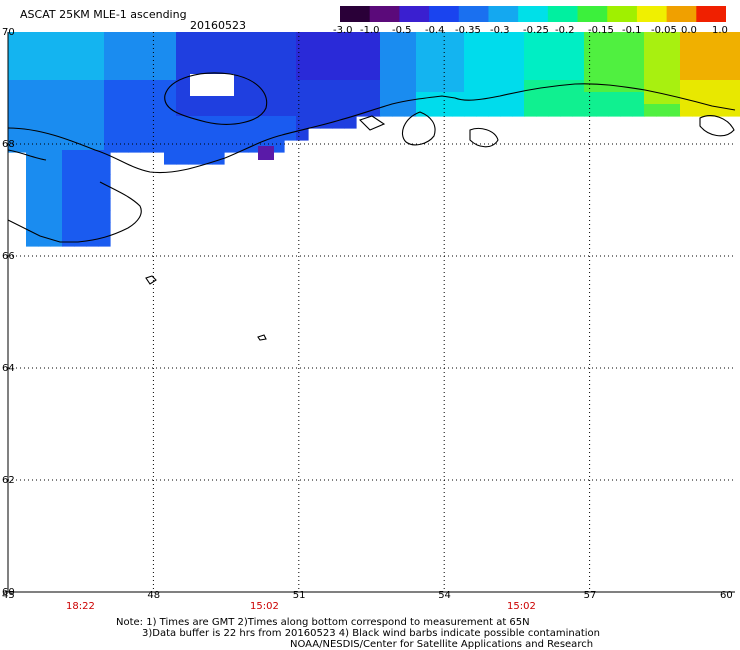 The image size is (740, 650). Describe the element at coordinates (720, 30) in the screenshot. I see `colorbar-label: 1.0` at that location.